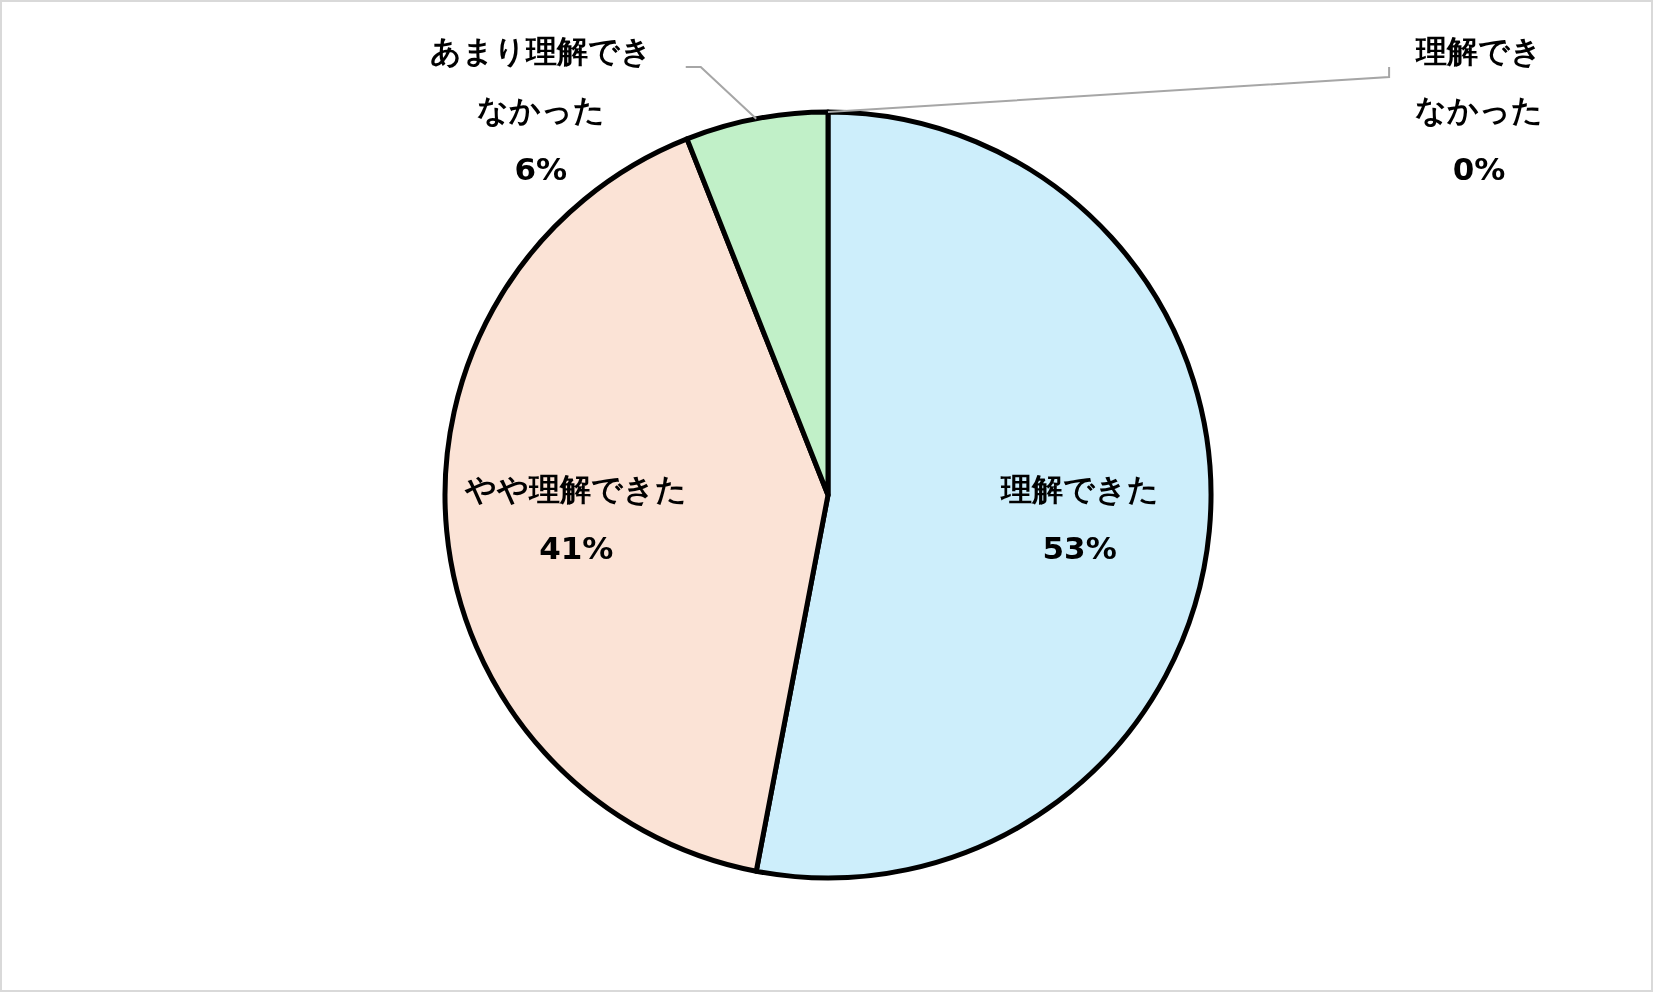  Describe the element at coordinates (541, 168) in the screenshot. I see `data-label: 6%` at that location.